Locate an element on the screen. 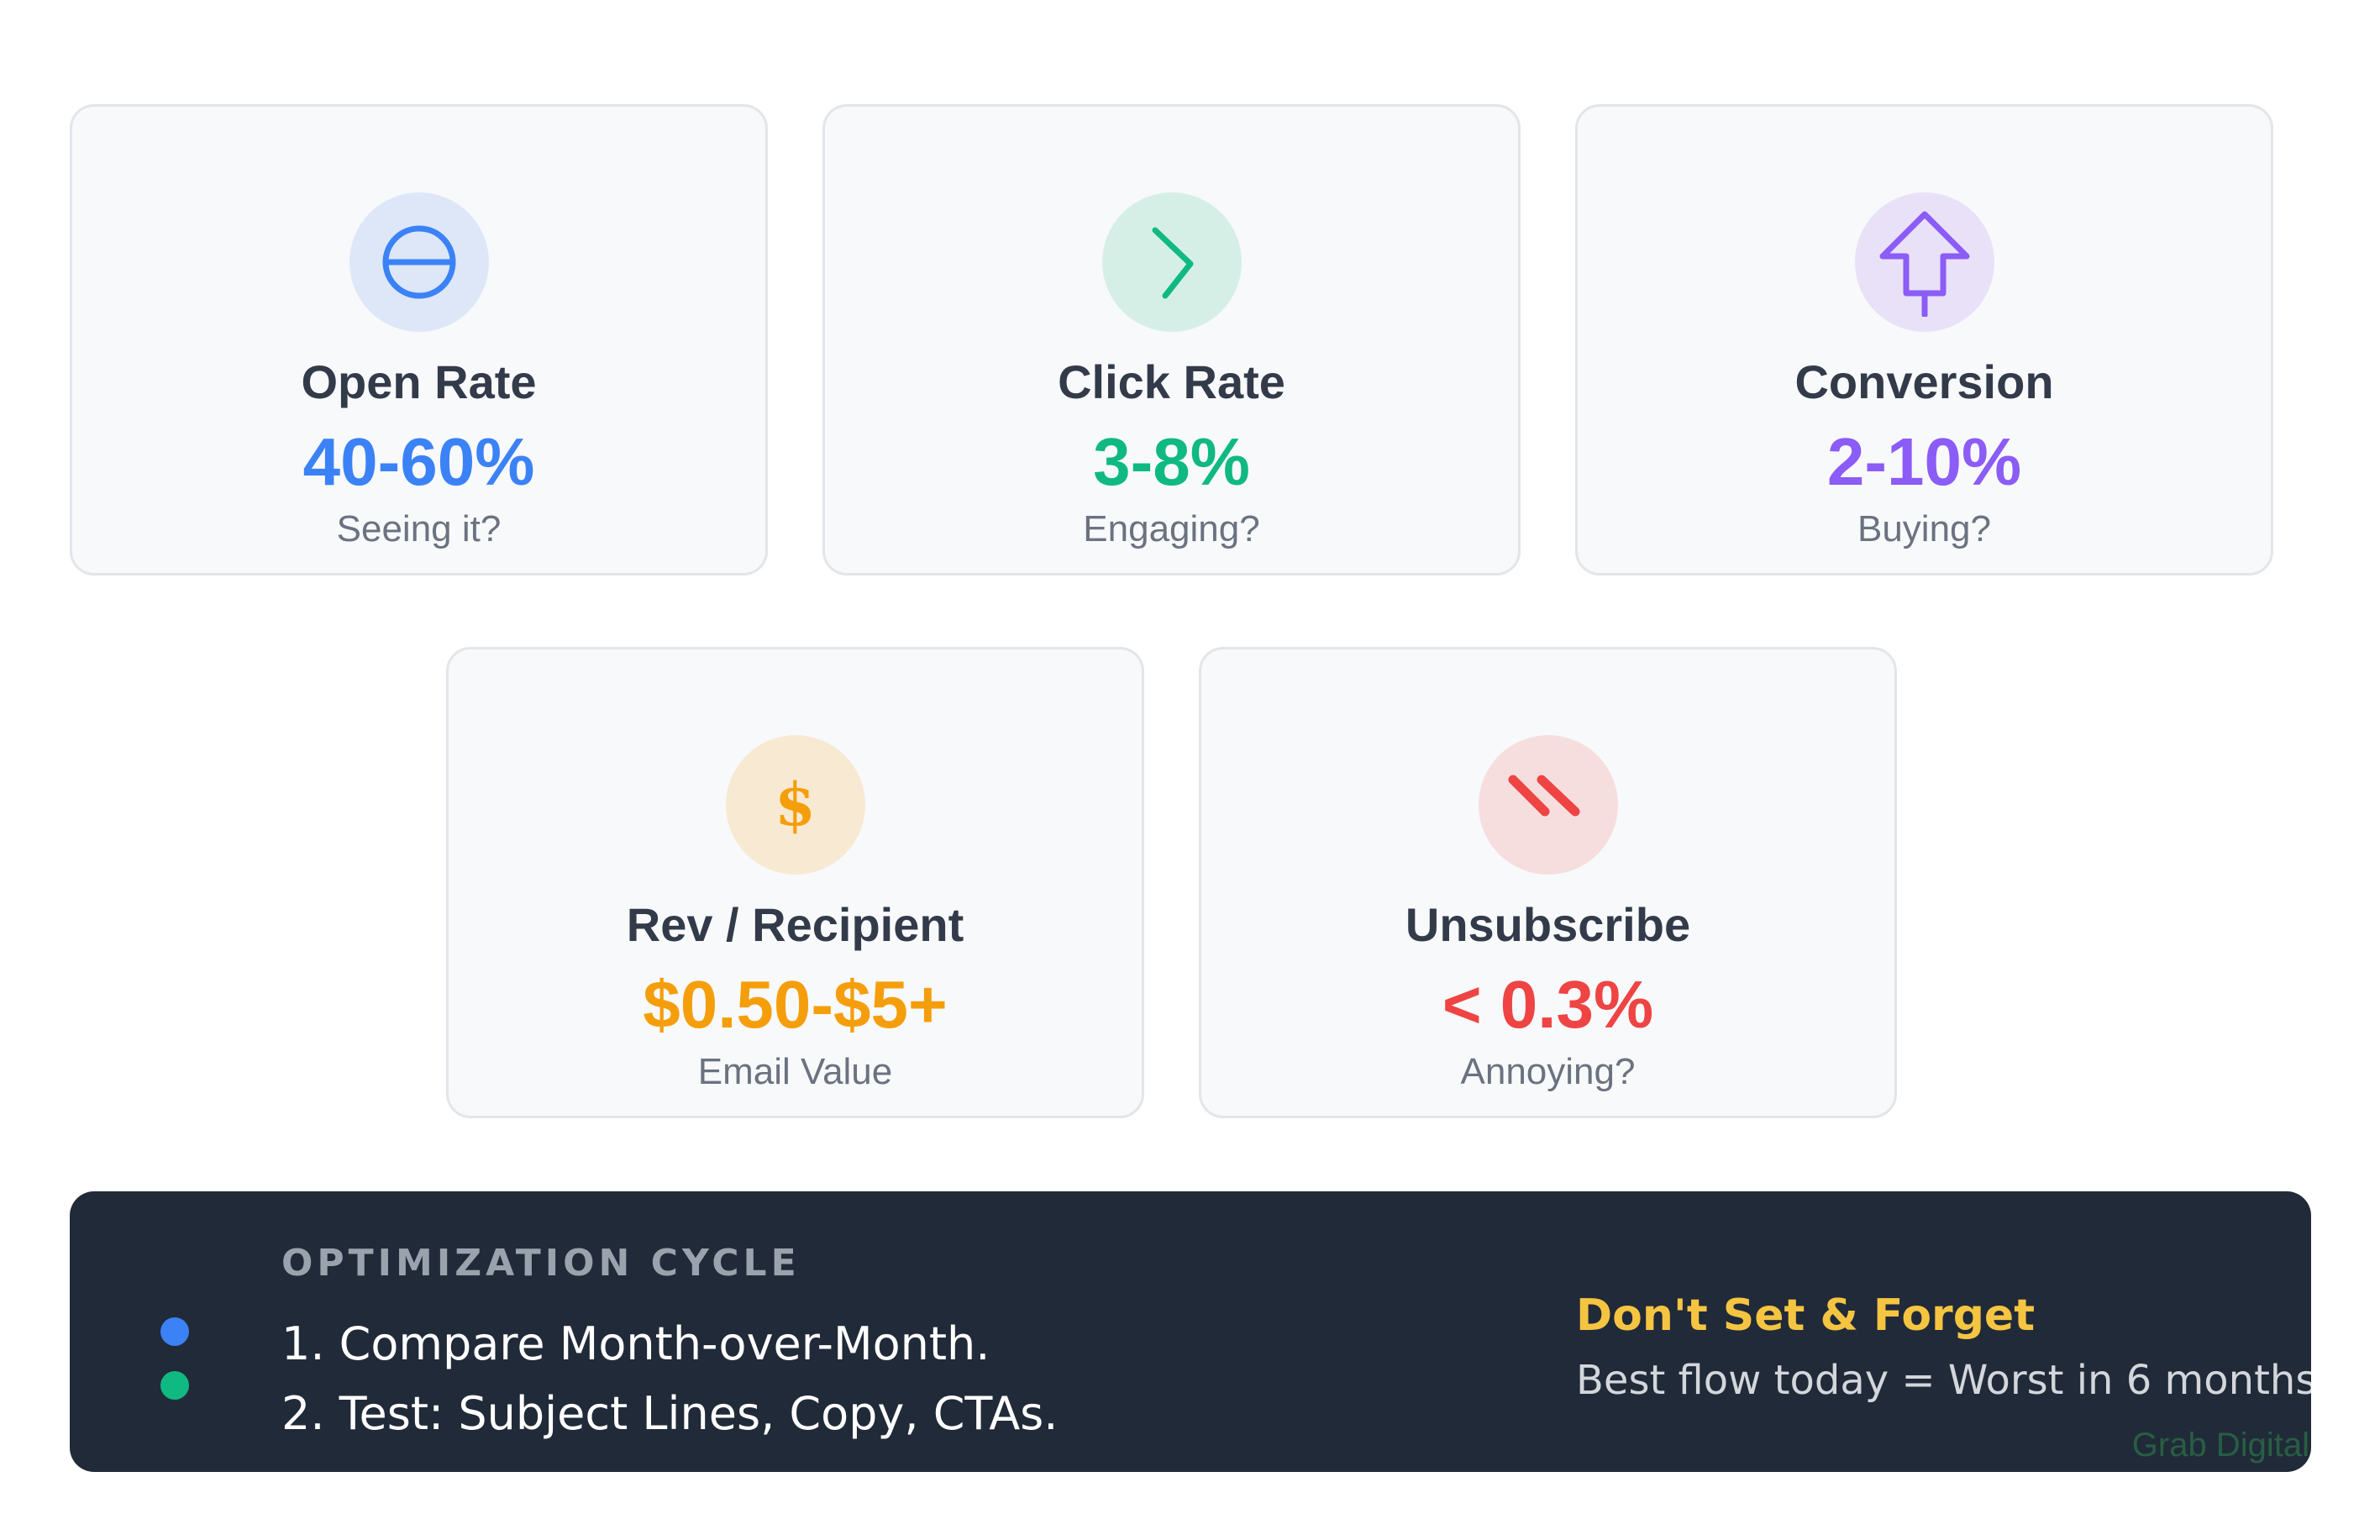 The height and width of the screenshot is (1540, 2380). metric-title: Click Rate is located at coordinates (1171, 382).